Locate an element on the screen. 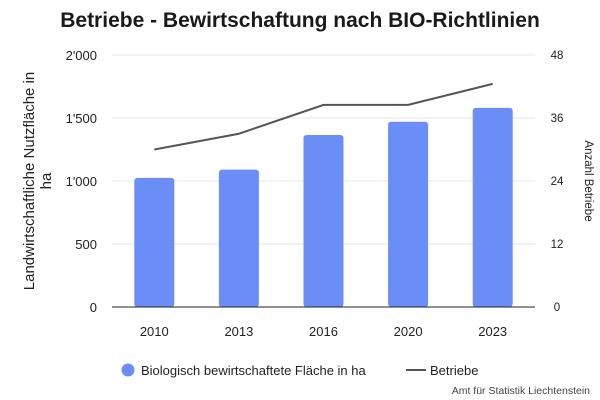  x-tick-label: 2023 is located at coordinates (492, 331).